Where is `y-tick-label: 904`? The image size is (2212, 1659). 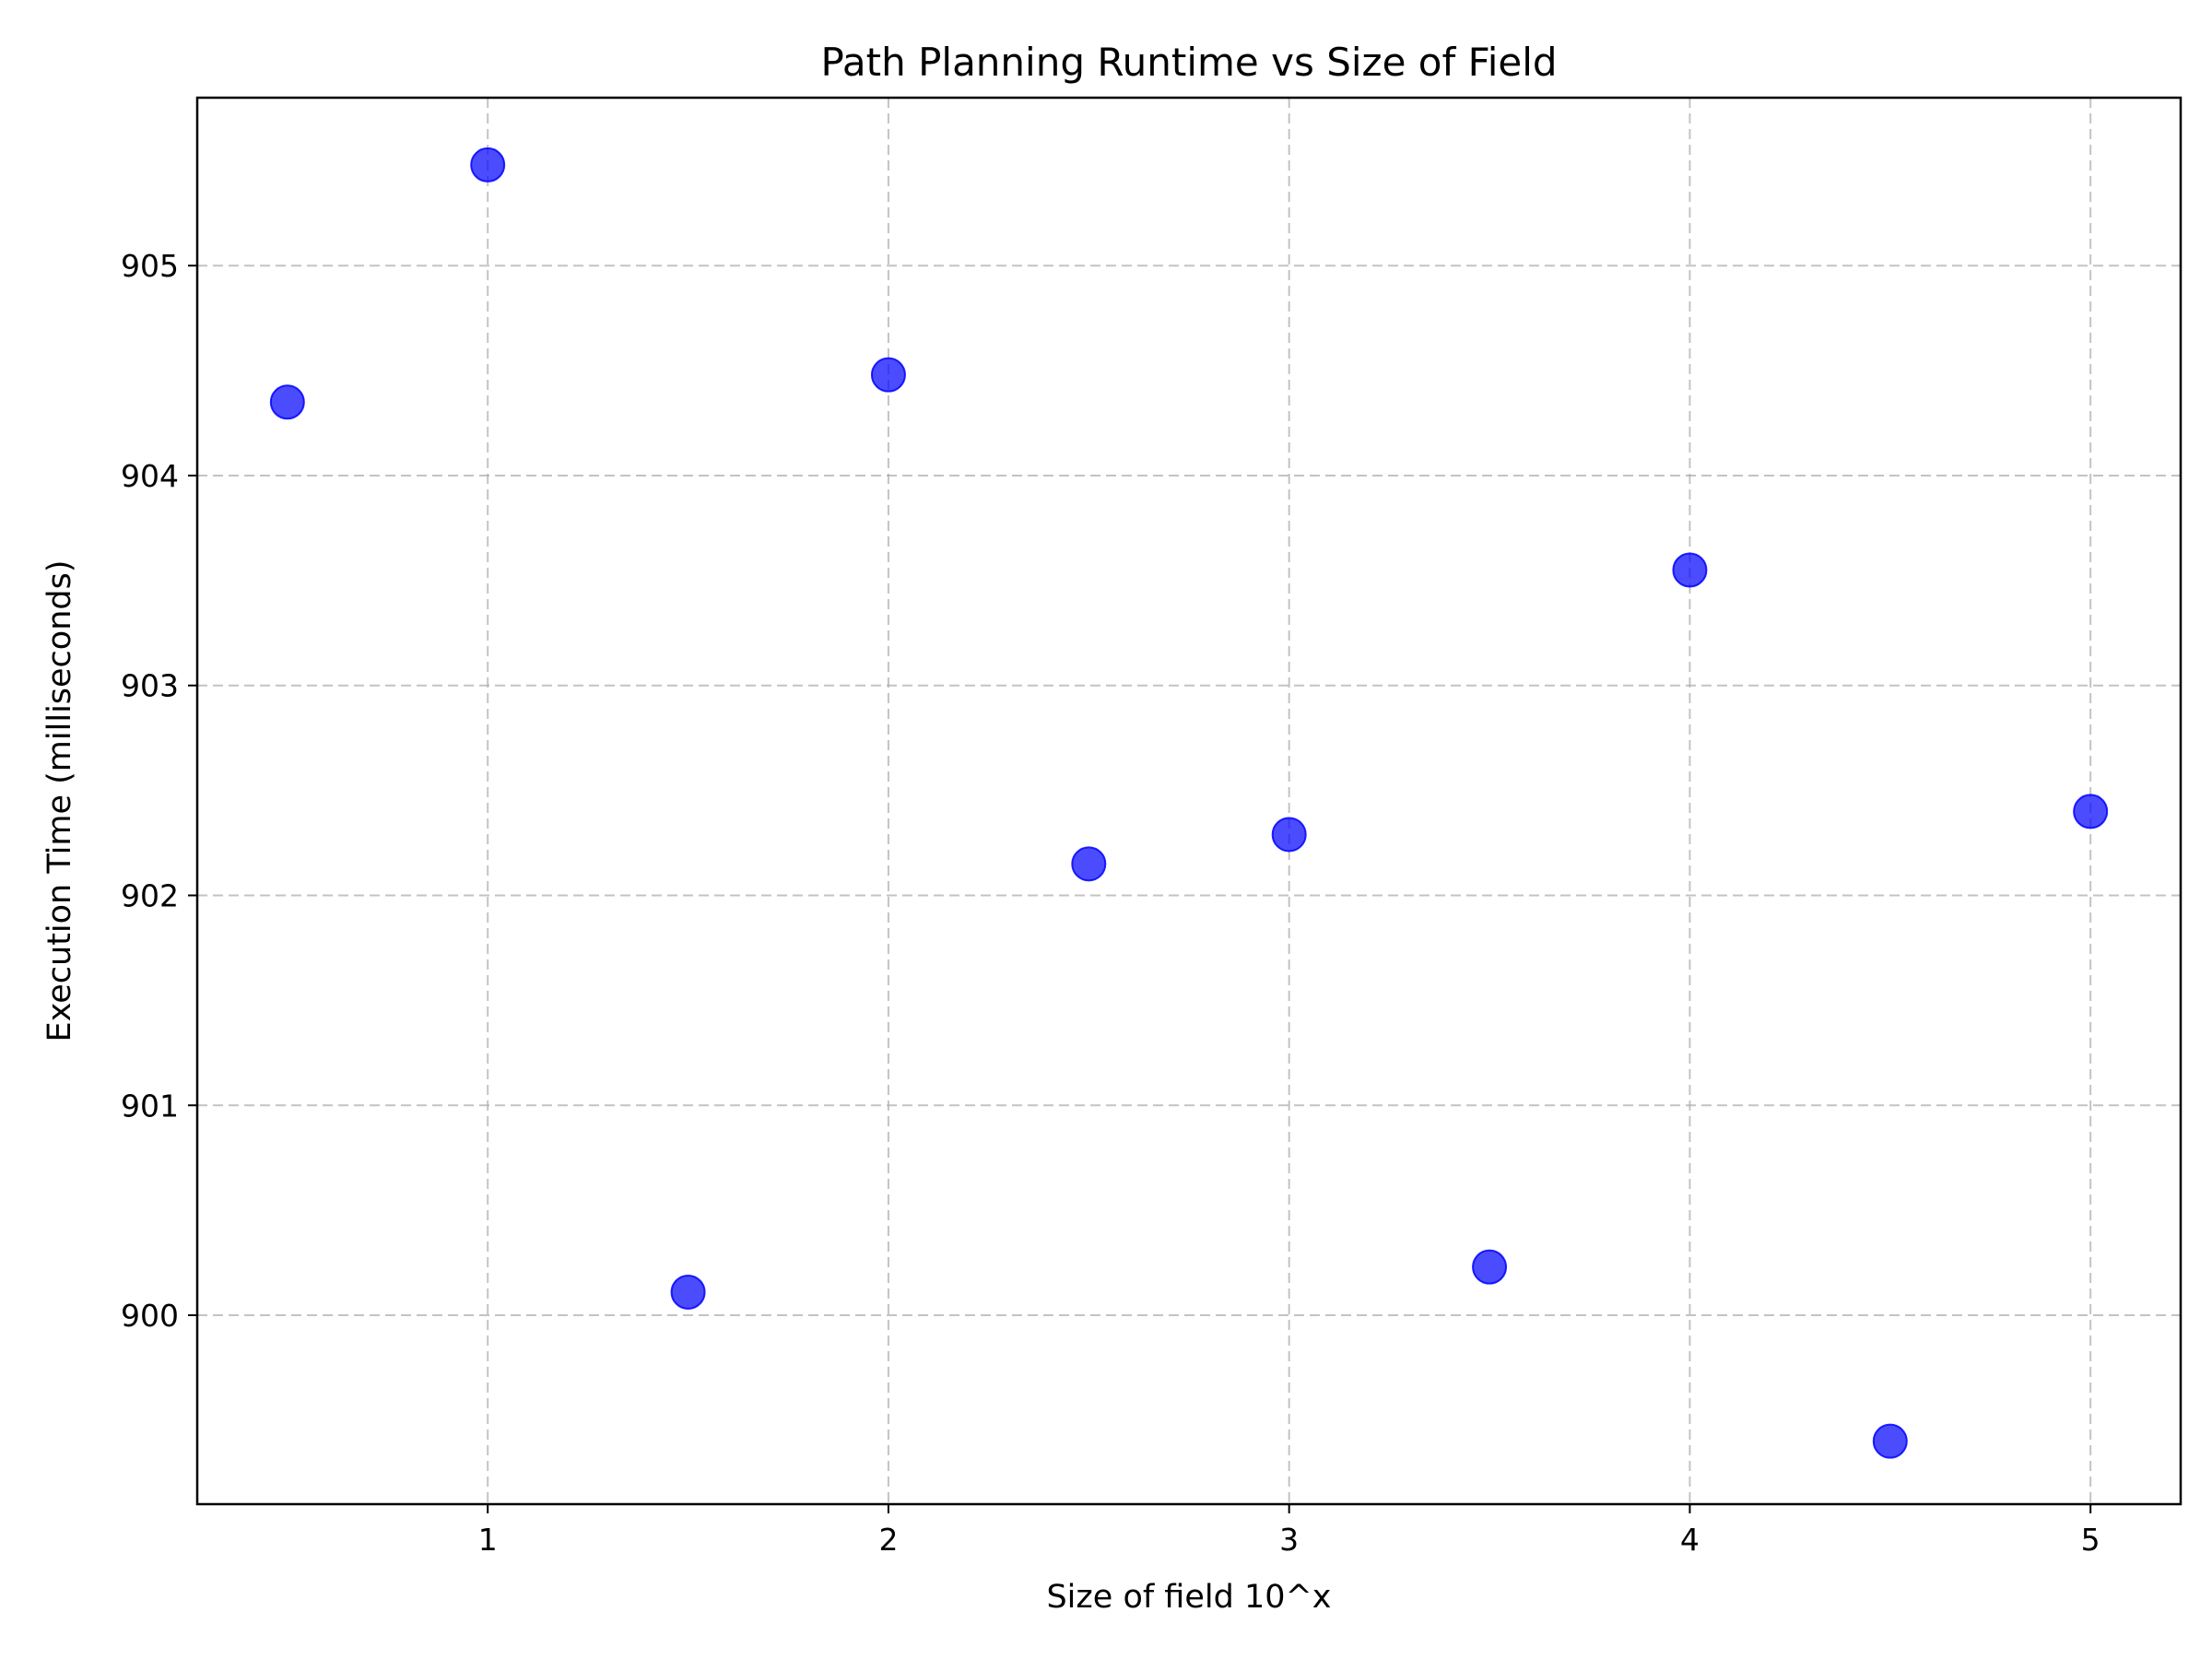
y-tick-label: 904 is located at coordinates (150, 476).